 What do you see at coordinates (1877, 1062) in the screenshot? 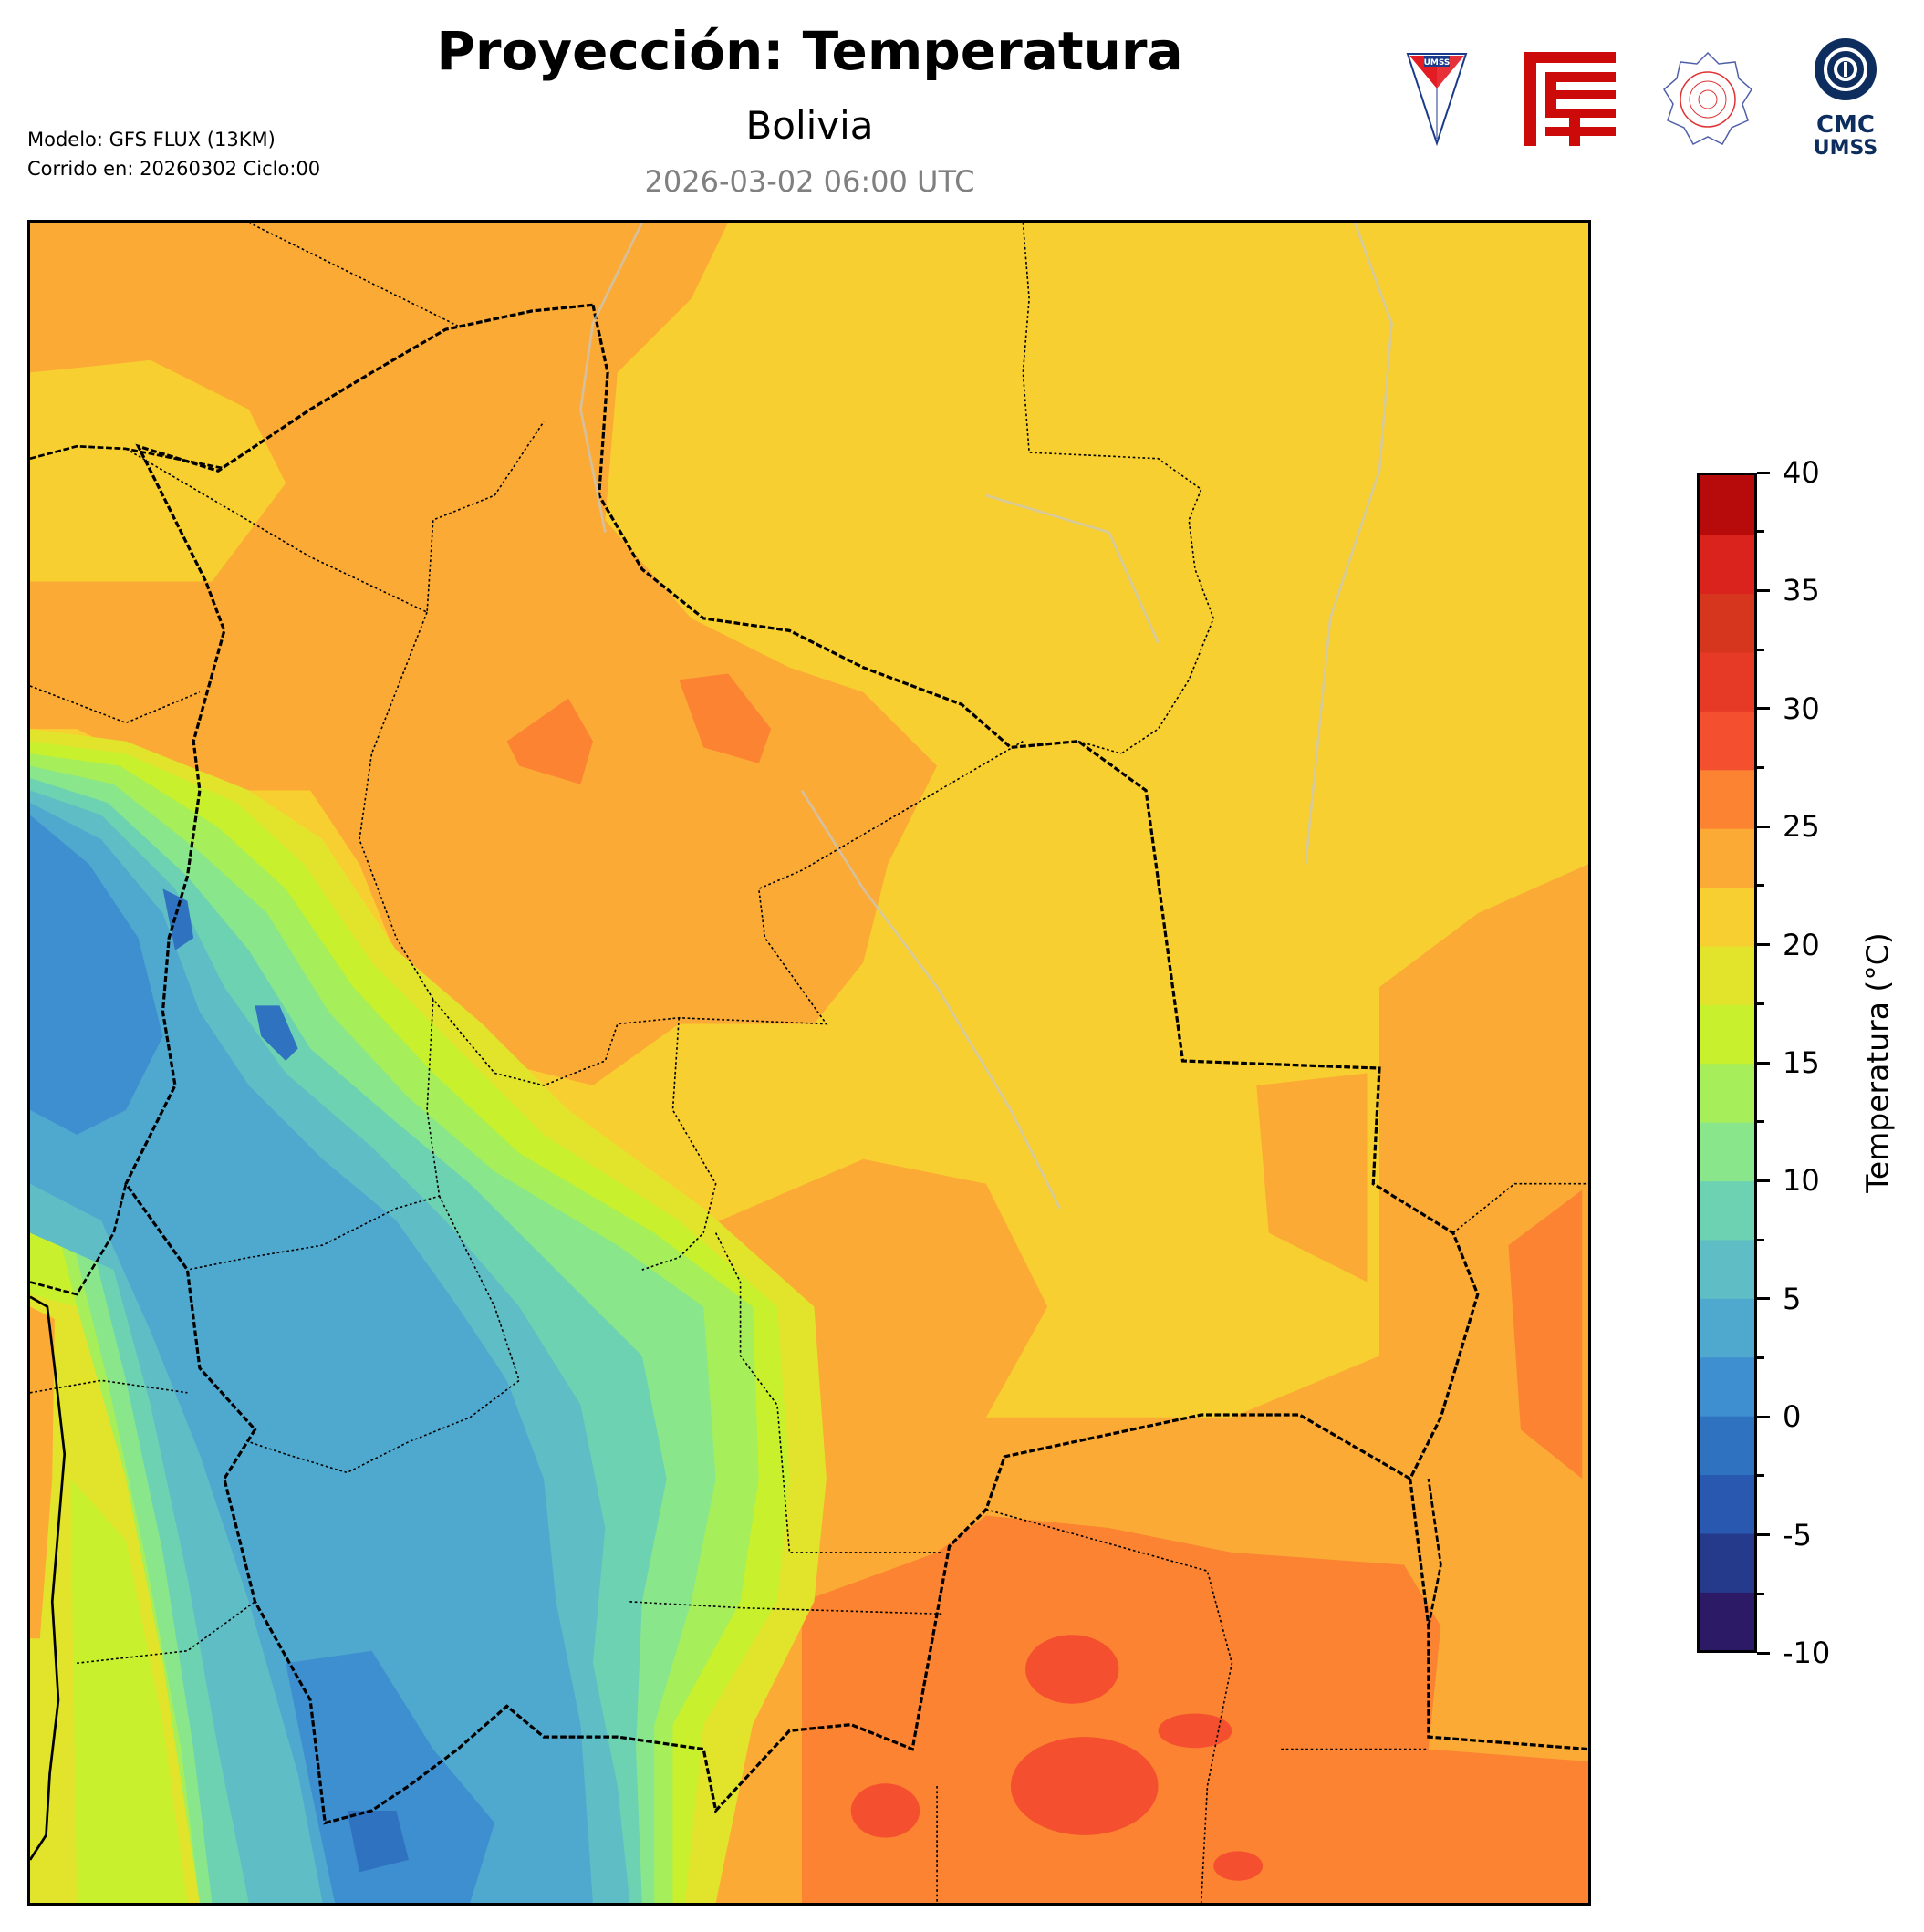
I see `colorbar-label: Temperatura (°C)` at bounding box center [1877, 1062].